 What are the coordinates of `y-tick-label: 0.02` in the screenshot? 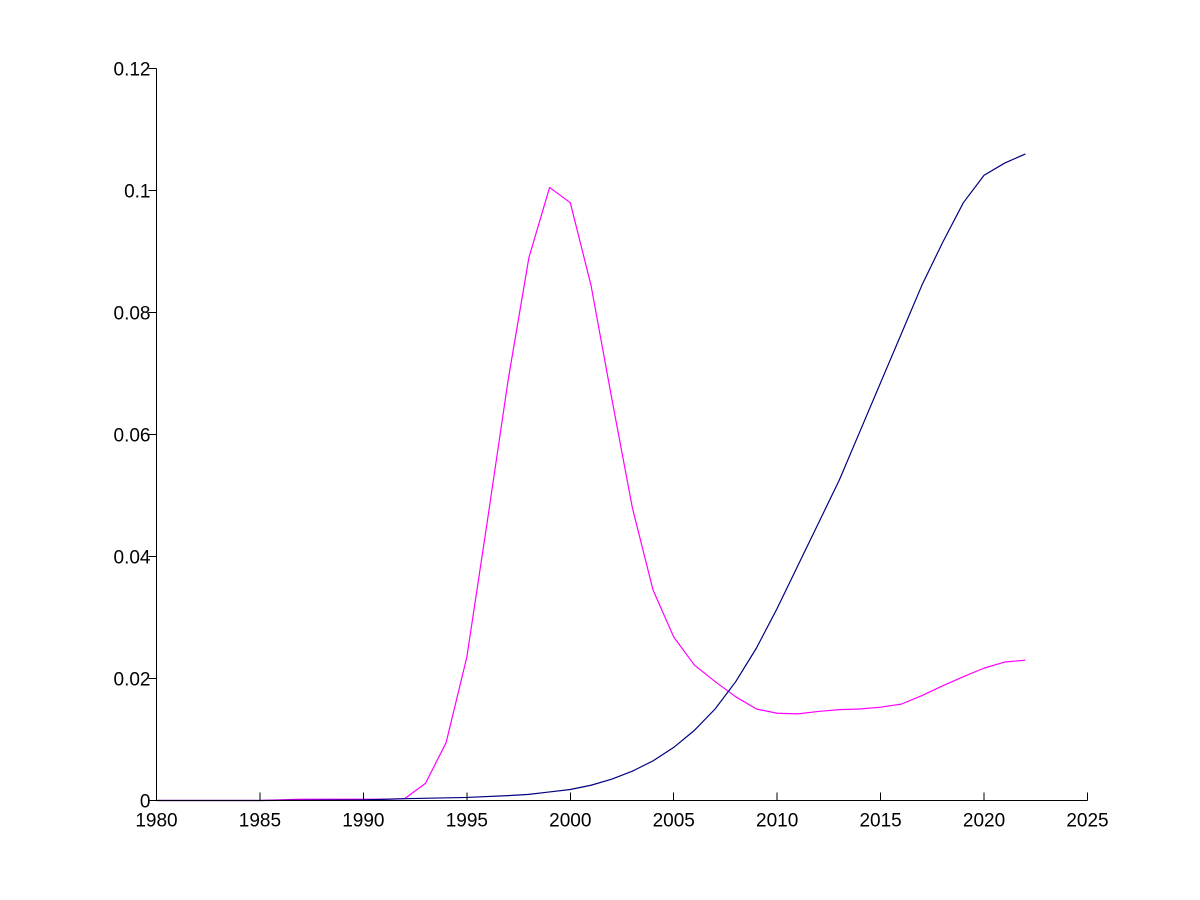 It's located at (132, 680).